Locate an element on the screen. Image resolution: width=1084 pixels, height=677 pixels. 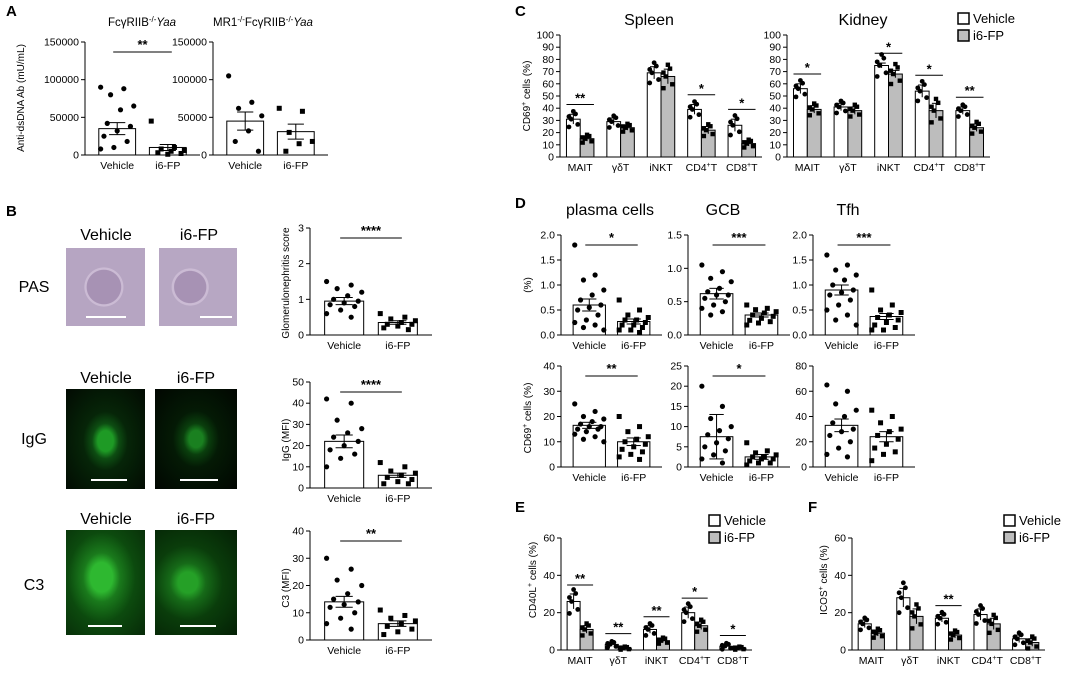
y-tick-label: 15 is located at coordinates (676, 407).